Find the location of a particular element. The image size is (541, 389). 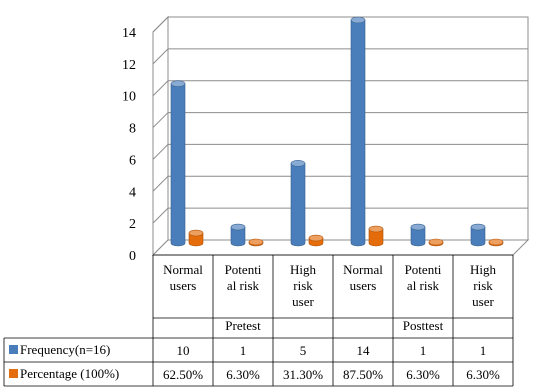

plot-side-wall is located at coordinates (160, 136).